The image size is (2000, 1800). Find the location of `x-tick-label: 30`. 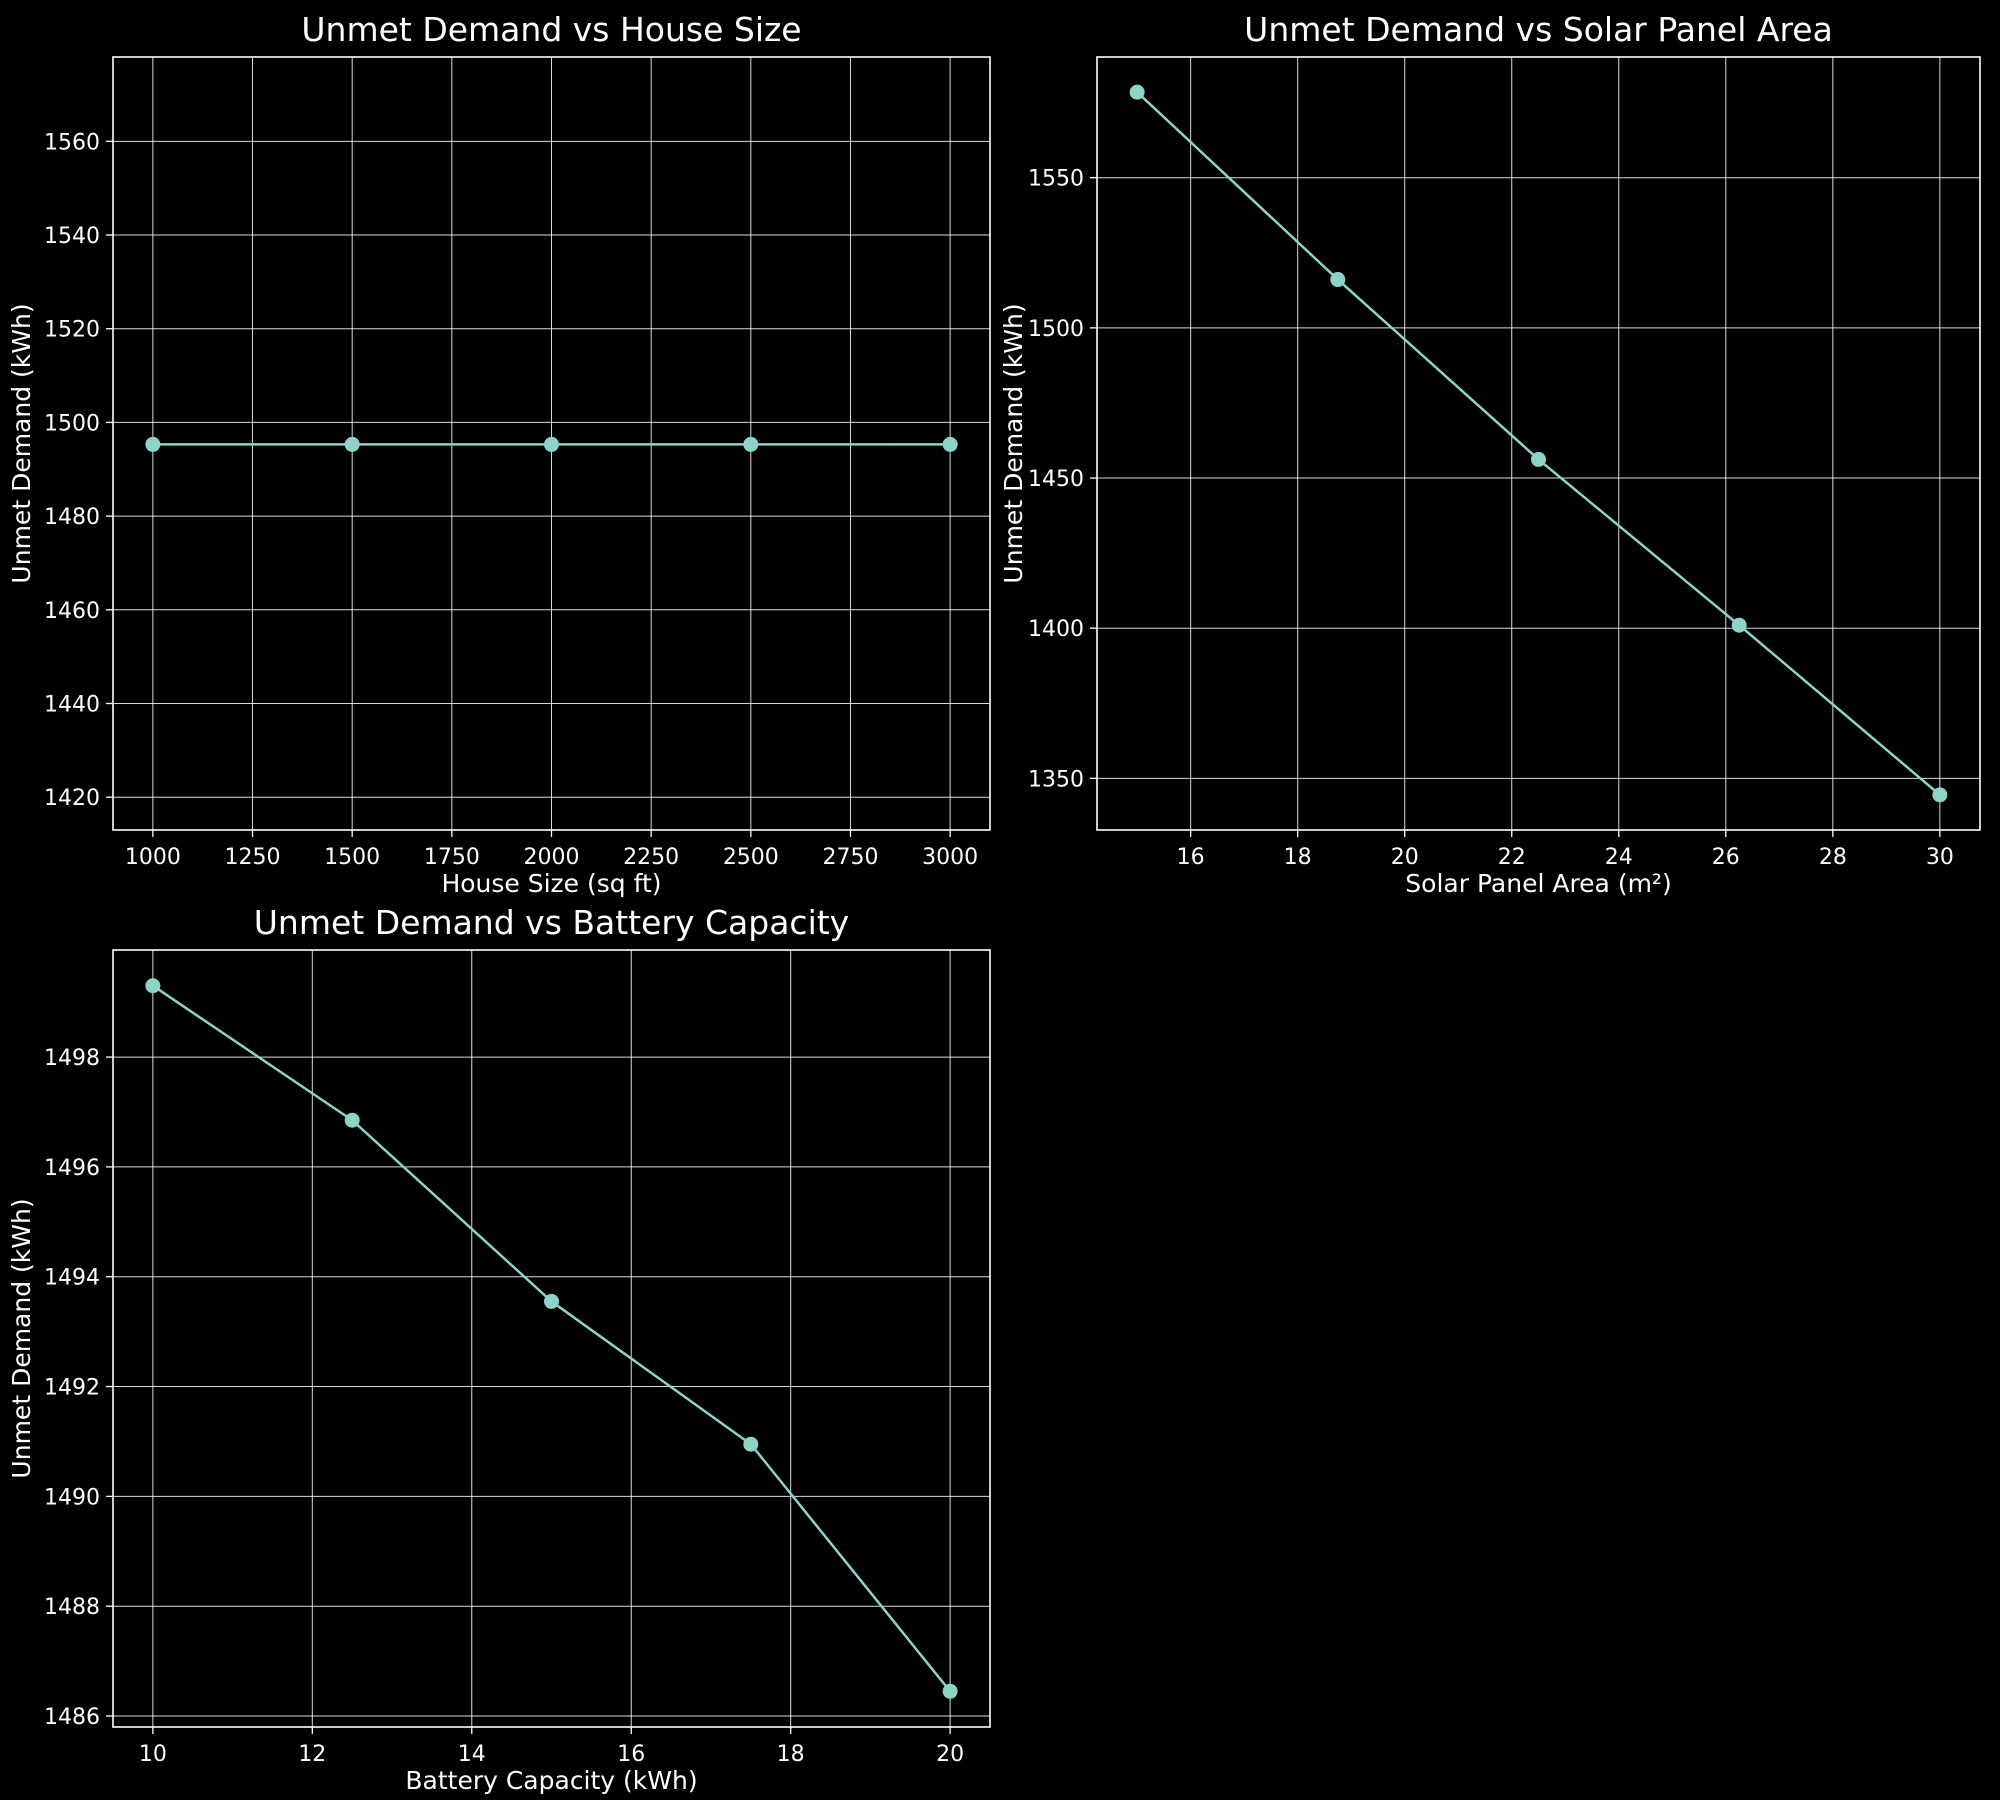

x-tick-label: 30 is located at coordinates (1940, 857).